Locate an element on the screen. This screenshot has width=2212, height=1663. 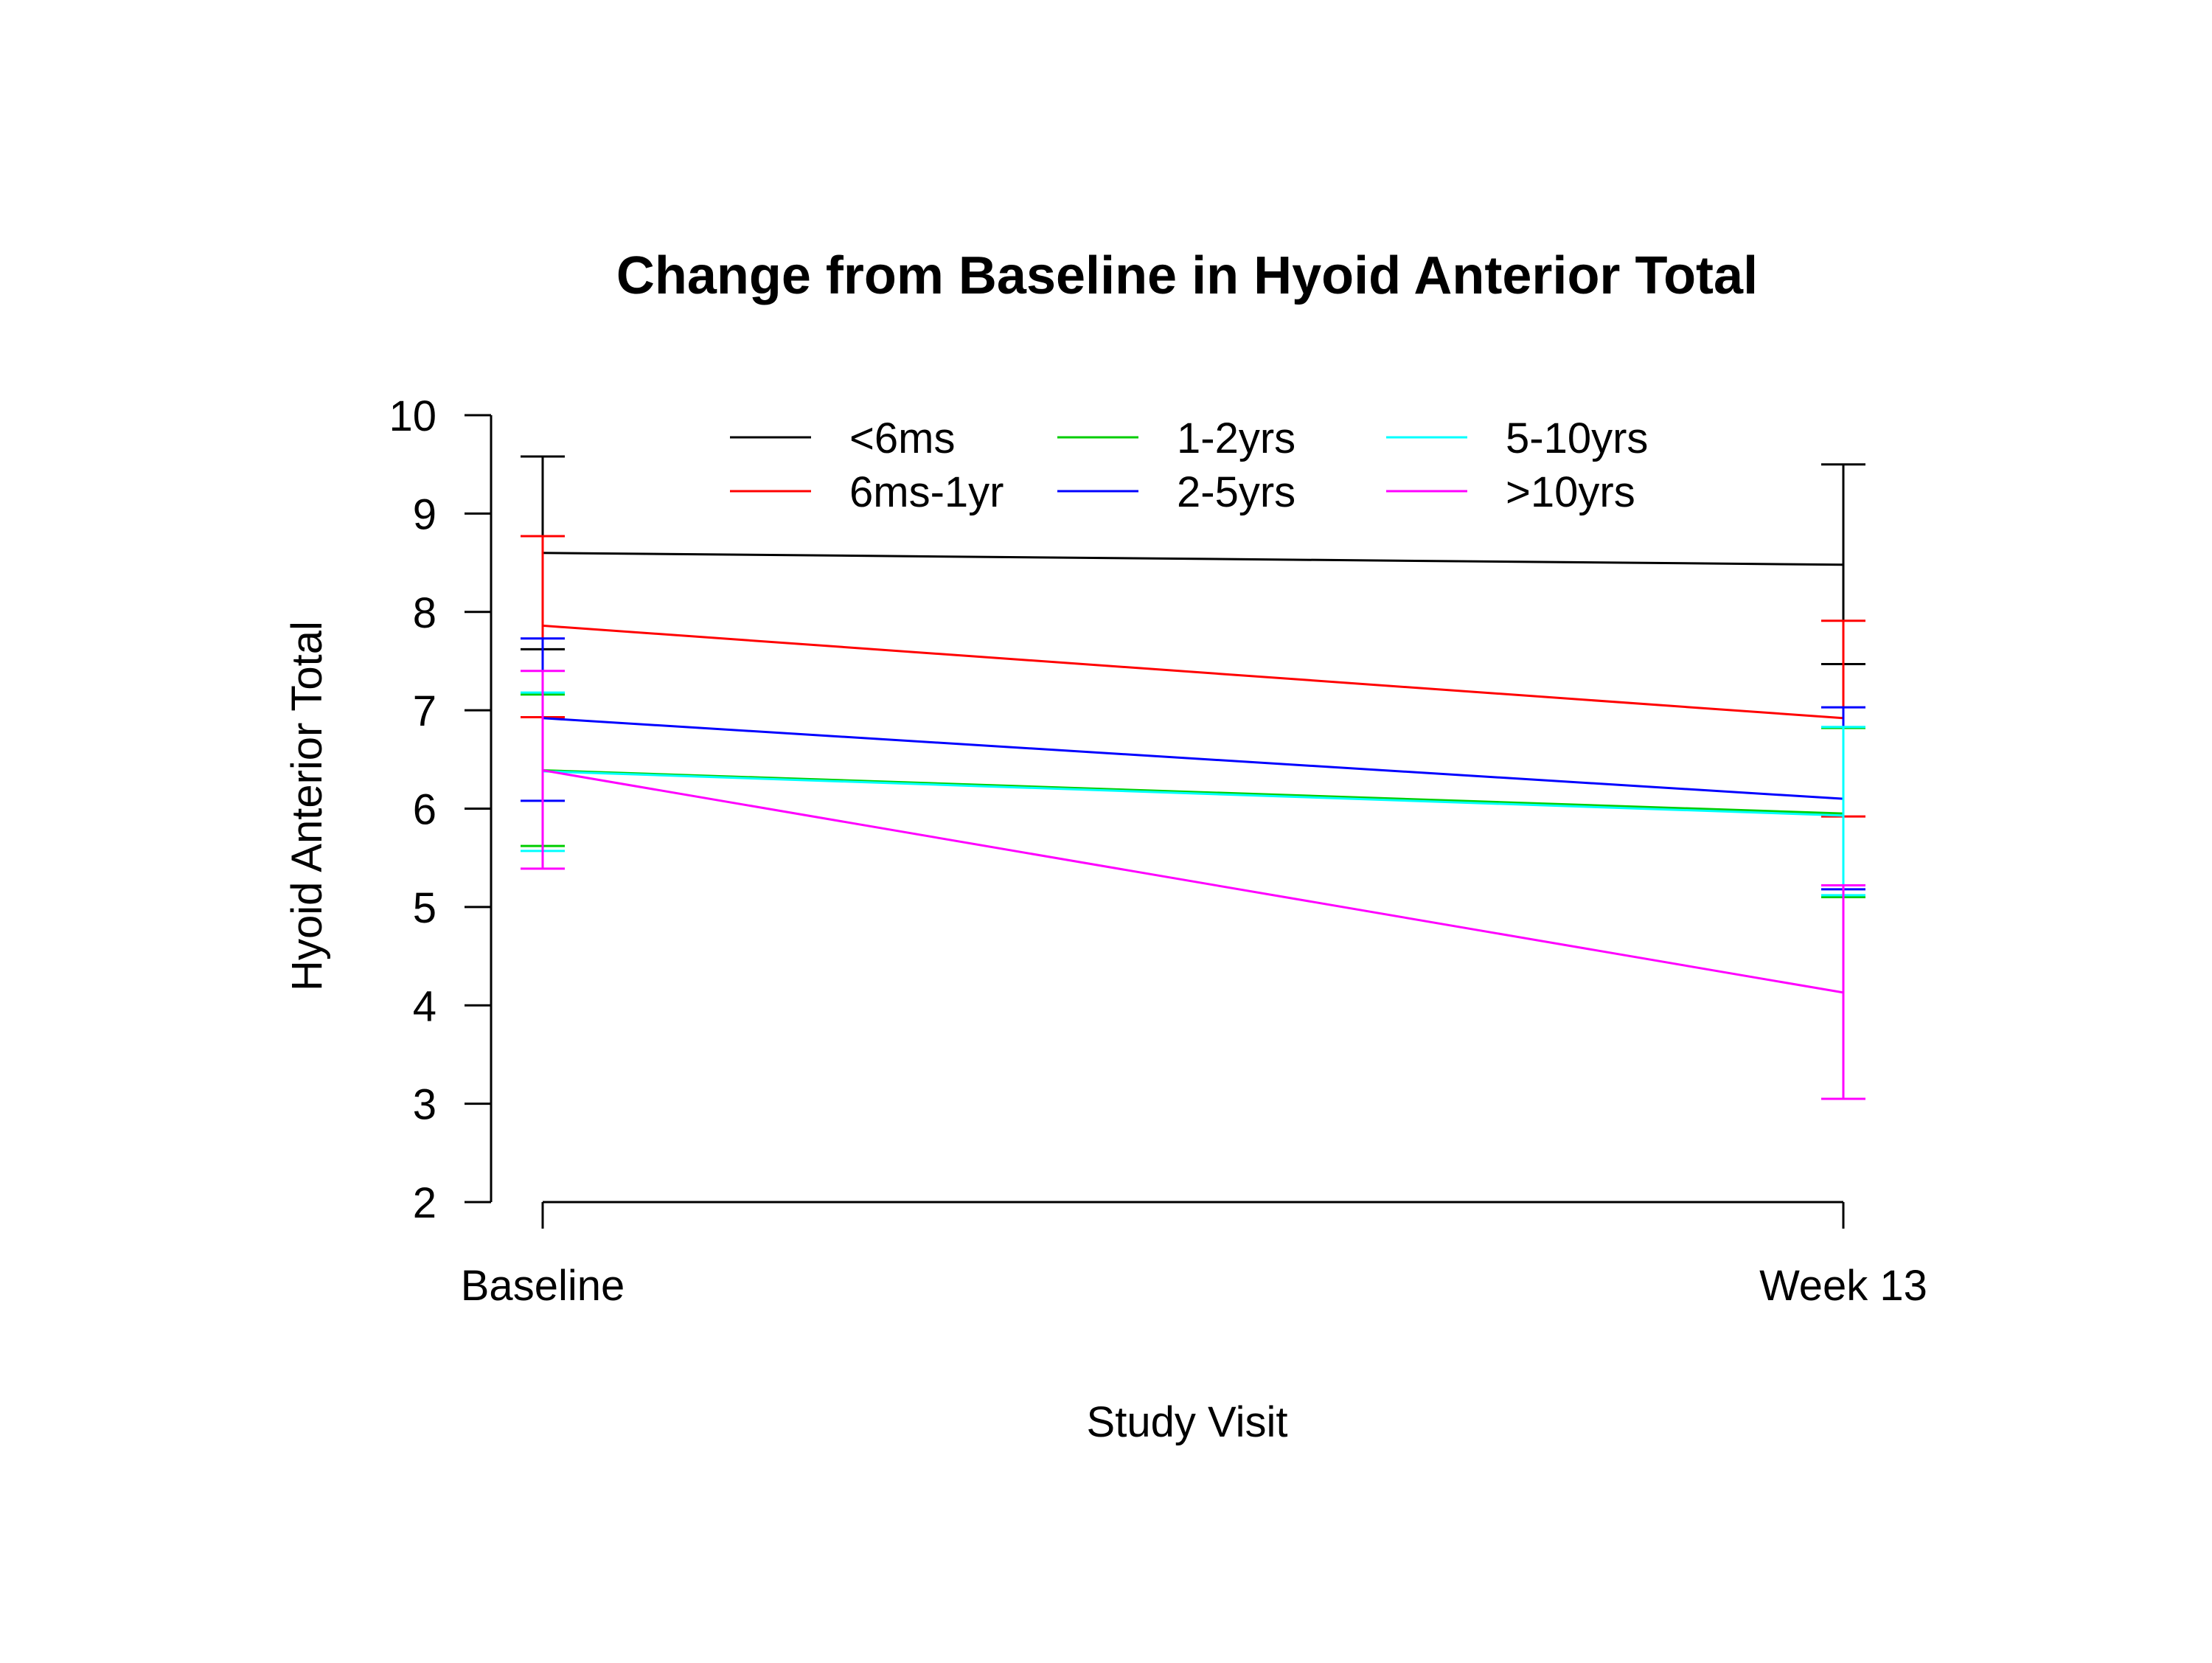
series-2-group is located at coordinates (1193, 796).